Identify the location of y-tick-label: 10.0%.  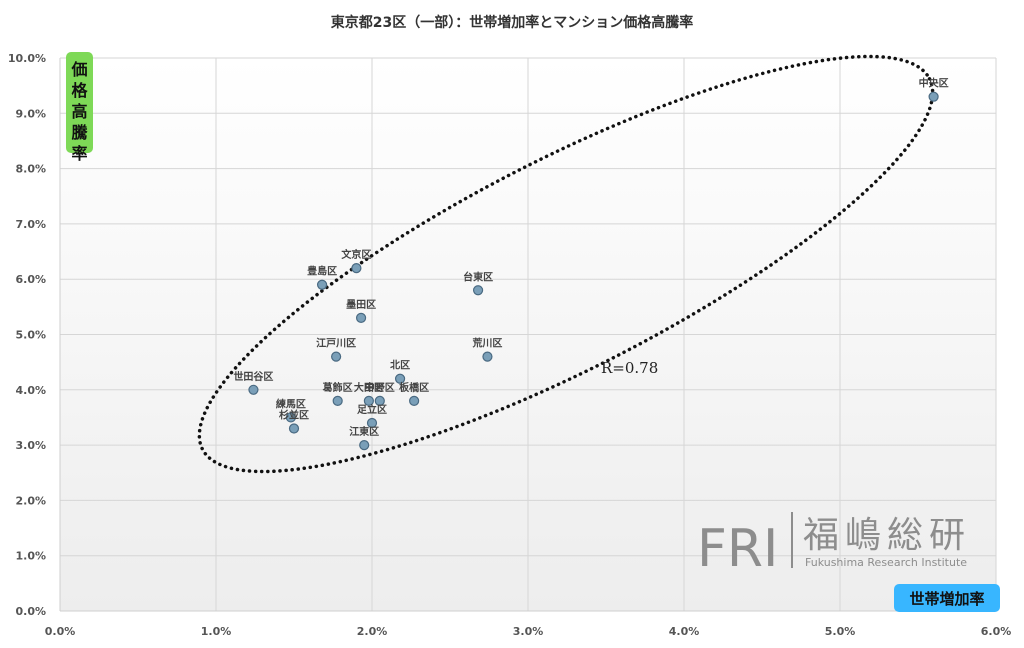
(27, 58).